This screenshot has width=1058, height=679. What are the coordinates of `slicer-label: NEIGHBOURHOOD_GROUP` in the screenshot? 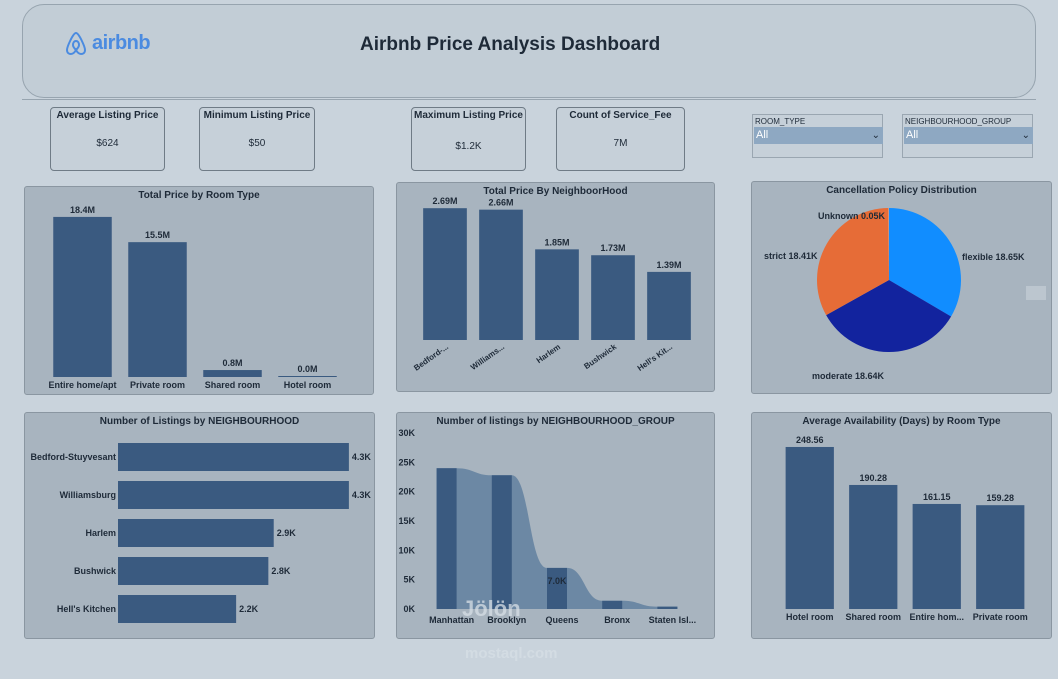 It's located at (958, 121).